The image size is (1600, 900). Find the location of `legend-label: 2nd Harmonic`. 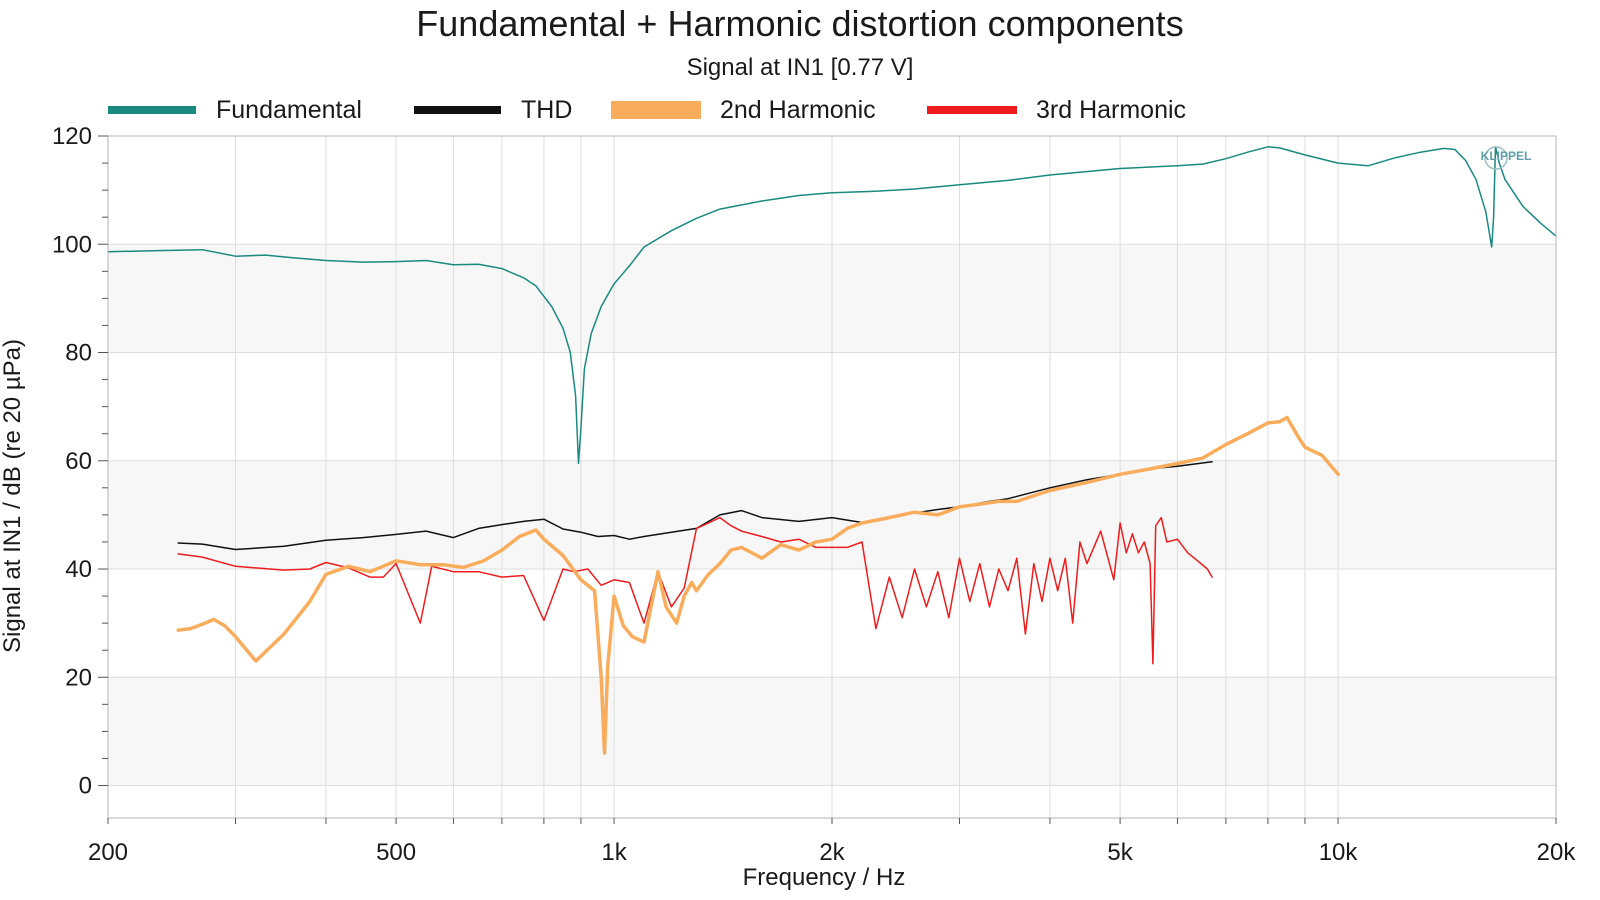

legend-label: 2nd Harmonic is located at coordinates (798, 110).